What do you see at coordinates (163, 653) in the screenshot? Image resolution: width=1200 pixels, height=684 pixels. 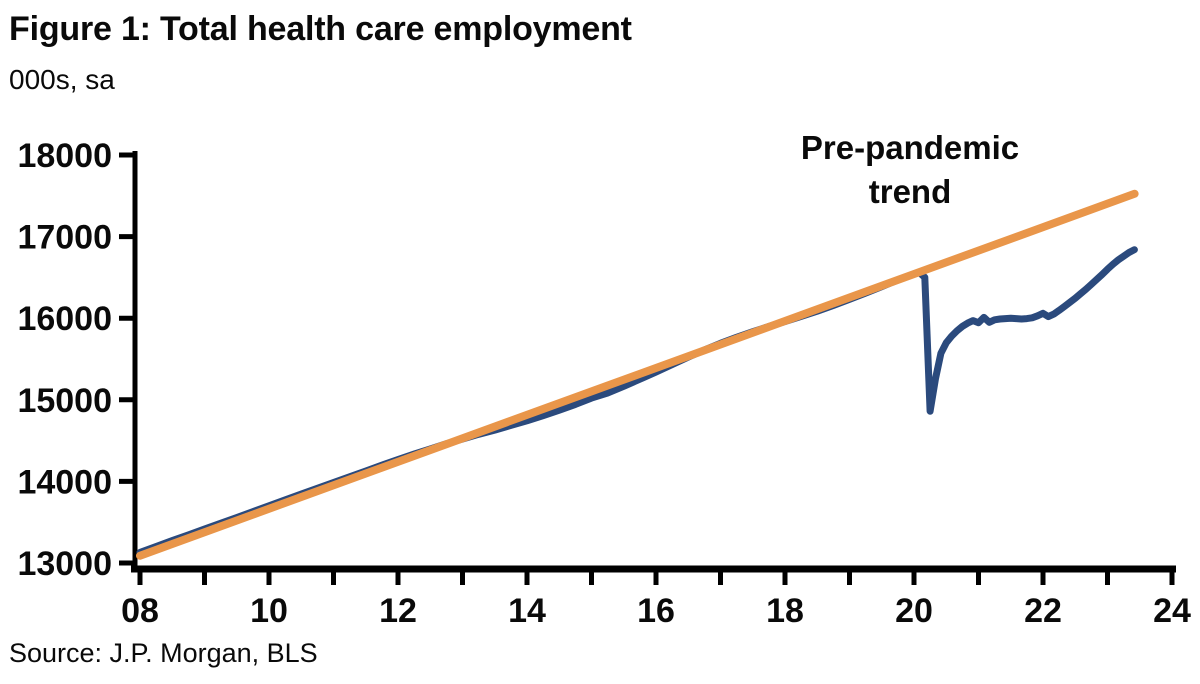 I see `source-note: Source: J.P. Morgan, BLS` at bounding box center [163, 653].